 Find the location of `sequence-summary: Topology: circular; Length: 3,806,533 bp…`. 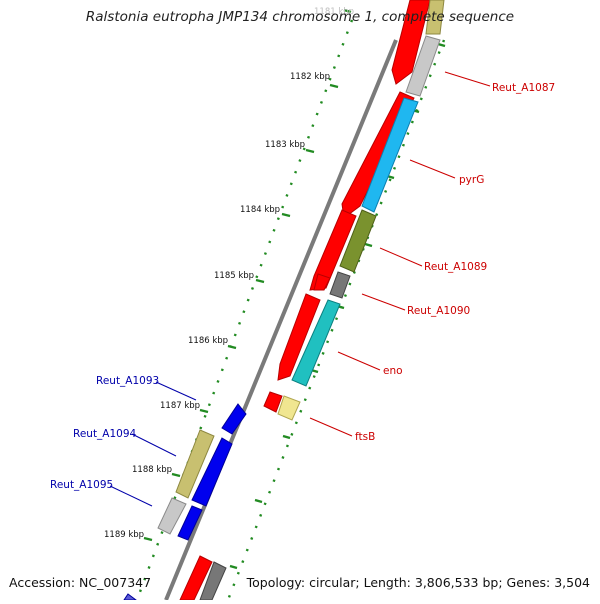

sequence-summary: Topology: circular; Length: 3,806,533 bp… is located at coordinates (418, 582).